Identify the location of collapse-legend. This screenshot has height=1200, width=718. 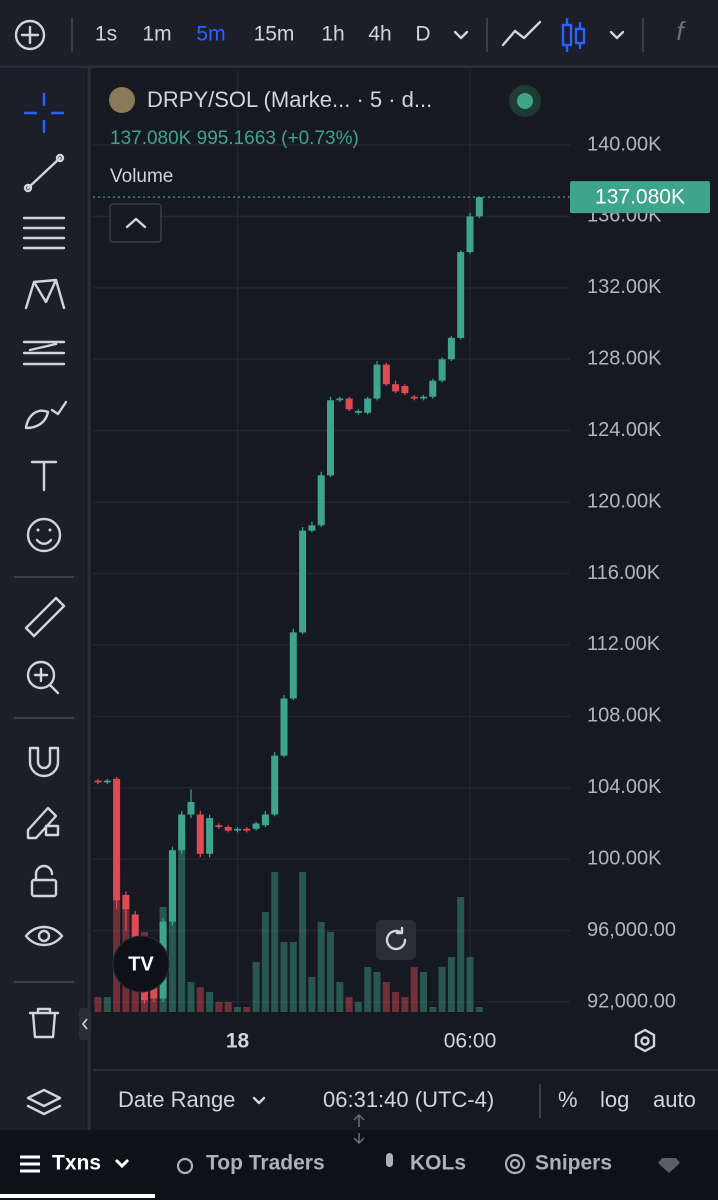
(135, 223).